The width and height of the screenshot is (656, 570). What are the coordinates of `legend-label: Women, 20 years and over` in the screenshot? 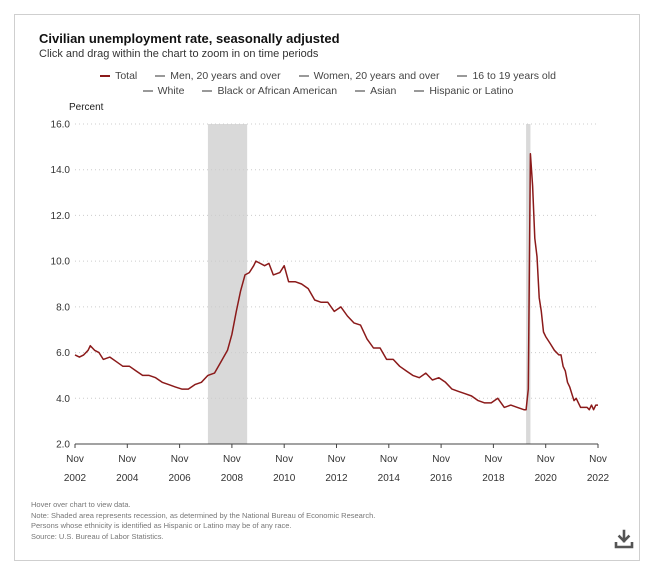 It's located at (376, 75).